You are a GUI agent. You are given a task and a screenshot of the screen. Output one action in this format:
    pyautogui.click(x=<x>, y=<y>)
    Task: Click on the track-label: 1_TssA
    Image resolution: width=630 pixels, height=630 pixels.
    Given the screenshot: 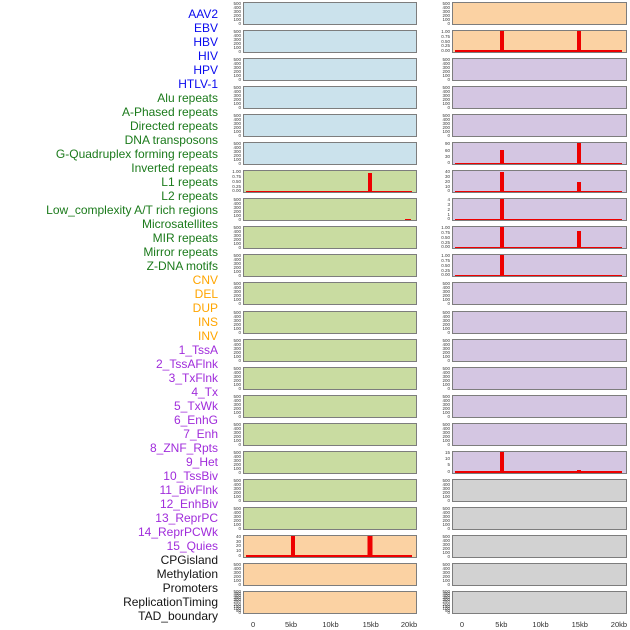 What is the action you would take?
    pyautogui.click(x=198, y=350)
    